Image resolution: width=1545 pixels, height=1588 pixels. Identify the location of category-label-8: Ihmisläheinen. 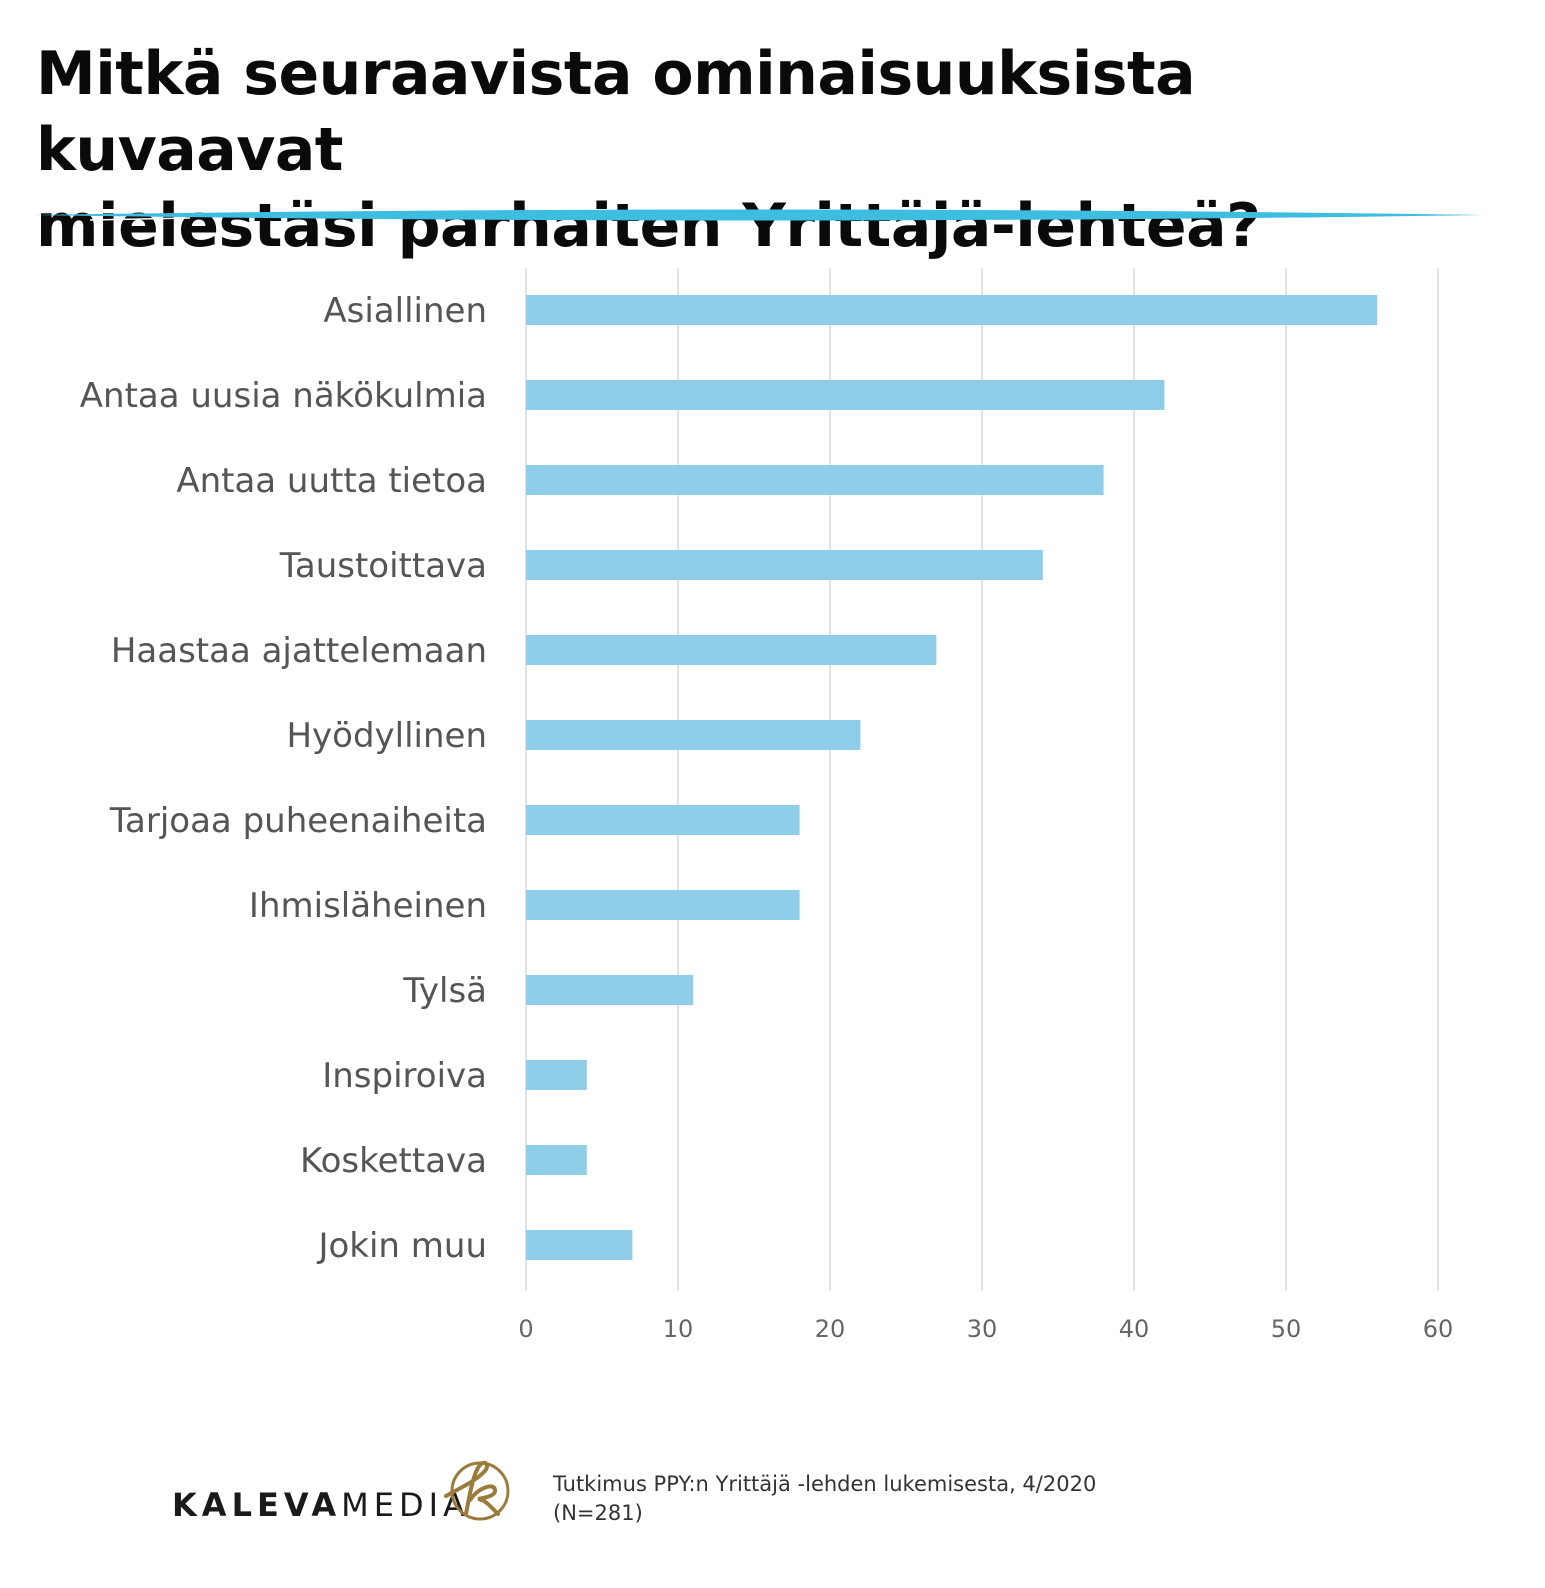
(368, 906).